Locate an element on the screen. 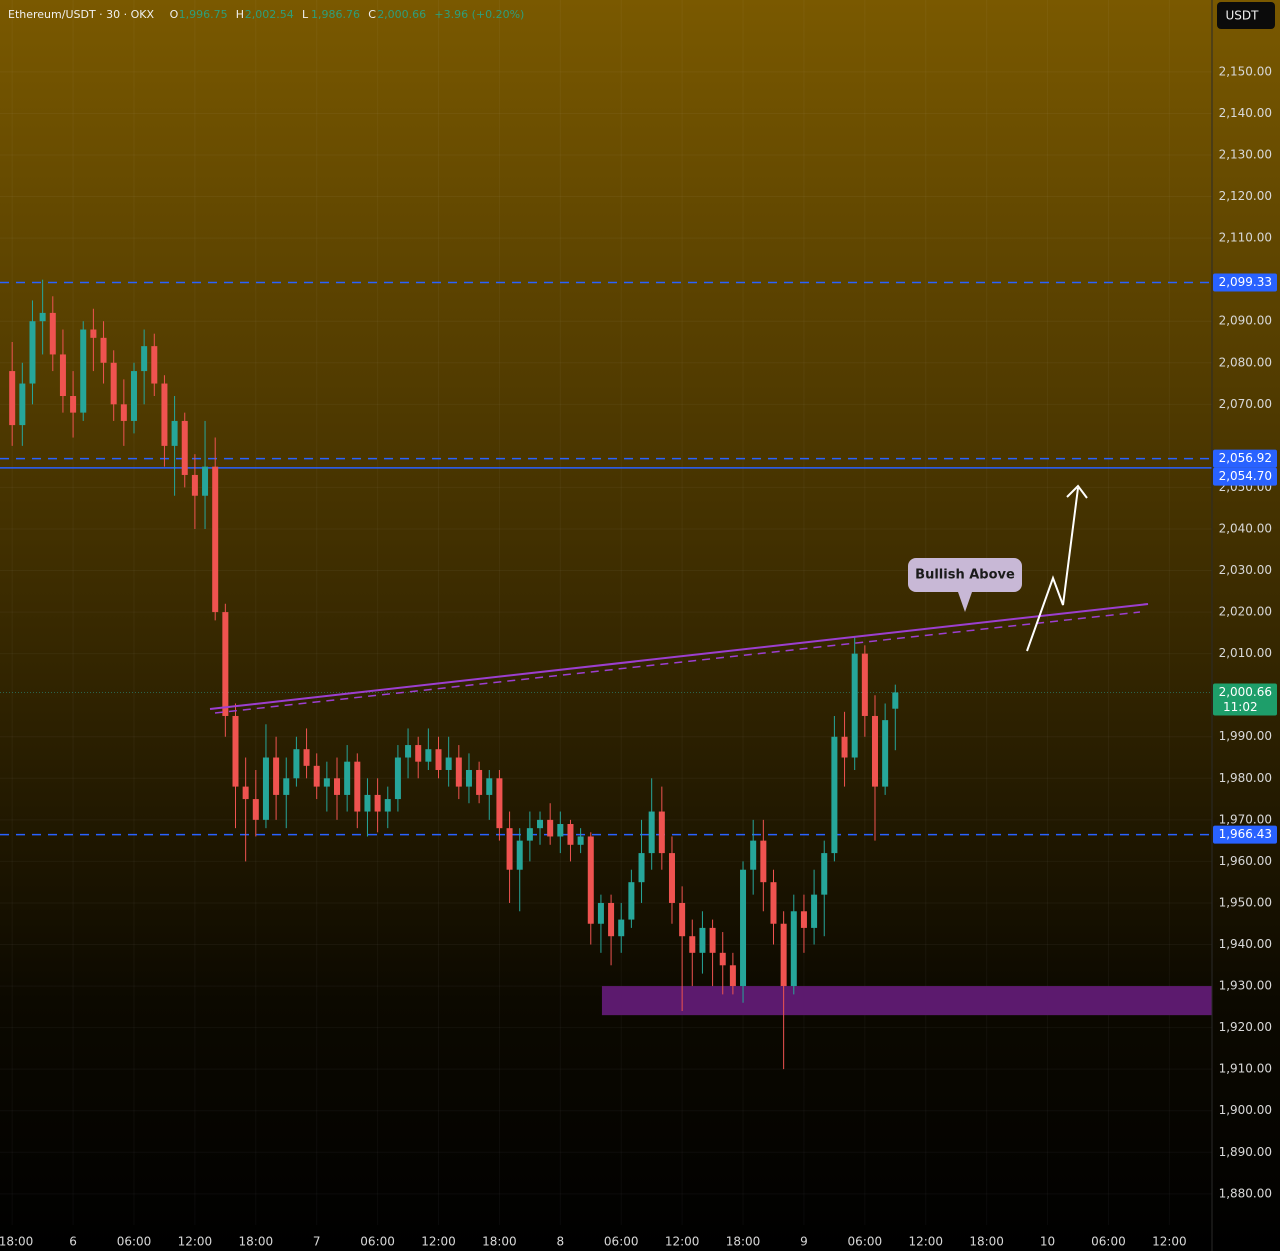 This screenshot has height=1251, width=1280. level-label: 1,966.43 is located at coordinates (1245, 834).